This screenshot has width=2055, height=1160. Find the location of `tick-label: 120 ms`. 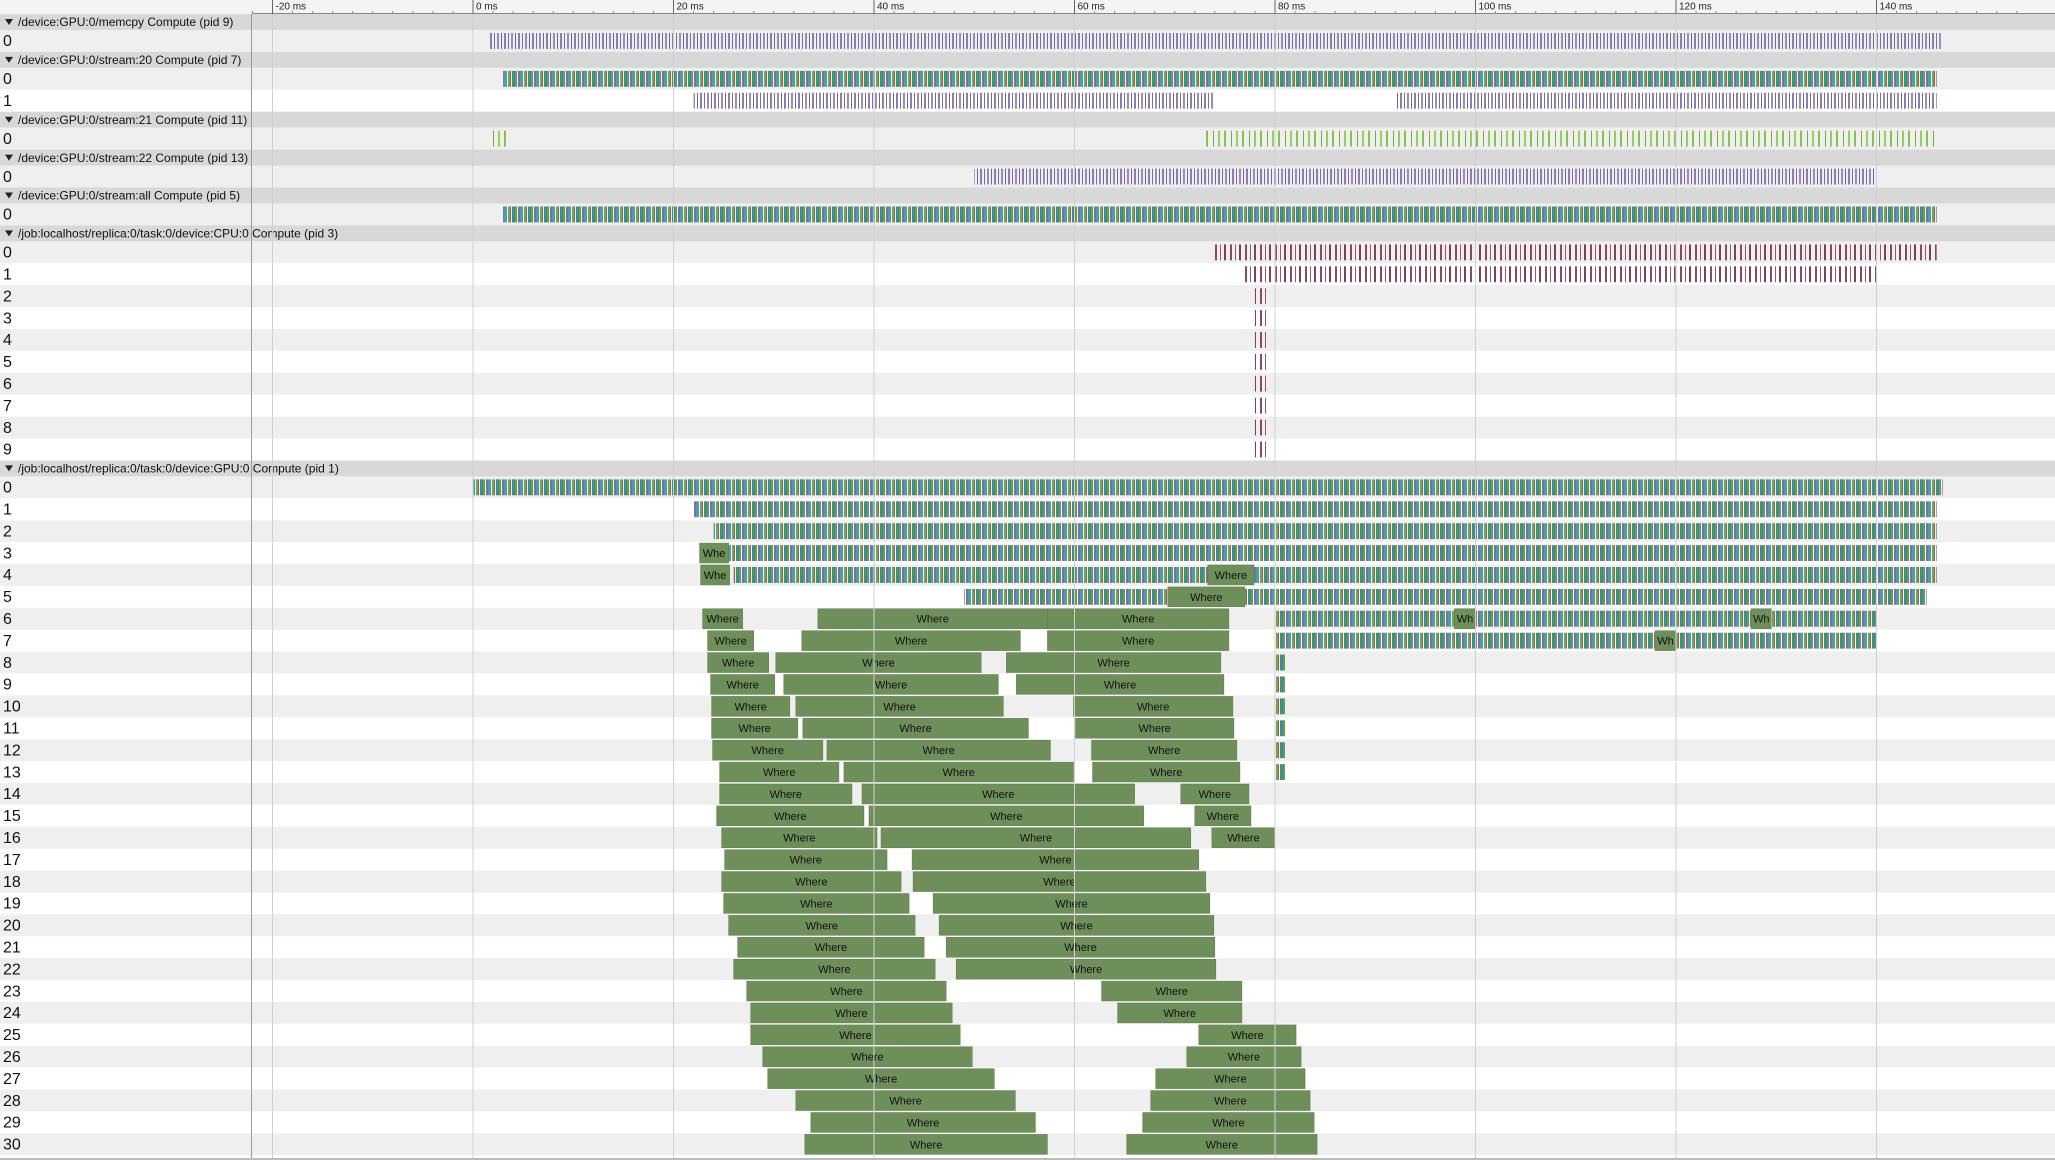

tick-label: 120 ms is located at coordinates (1695, 7).